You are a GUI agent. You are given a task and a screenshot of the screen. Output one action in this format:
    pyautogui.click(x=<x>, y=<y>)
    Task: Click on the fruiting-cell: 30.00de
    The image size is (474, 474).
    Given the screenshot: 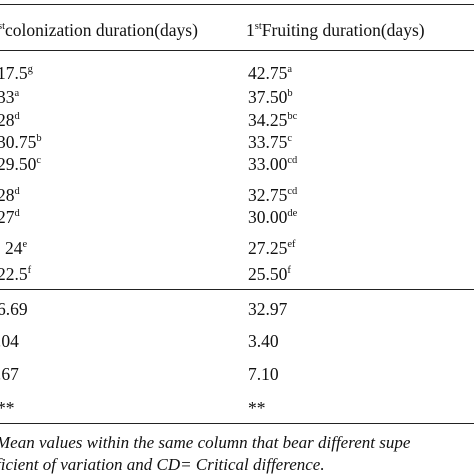 What is the action you would take?
    pyautogui.click(x=273, y=217)
    